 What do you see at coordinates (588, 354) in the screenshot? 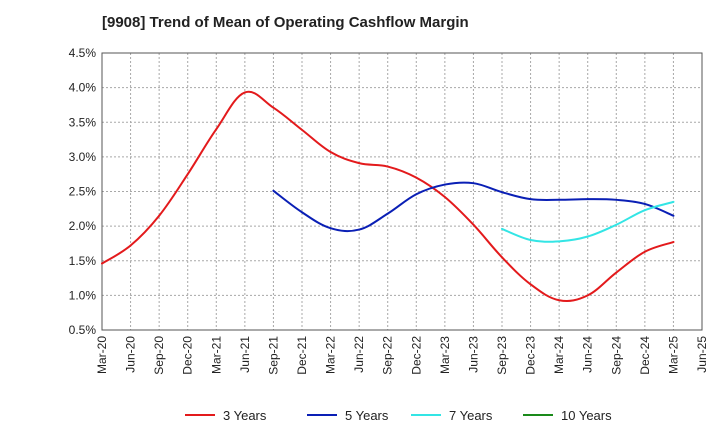
I see `x-tick-label: Jun-24` at bounding box center [588, 354].